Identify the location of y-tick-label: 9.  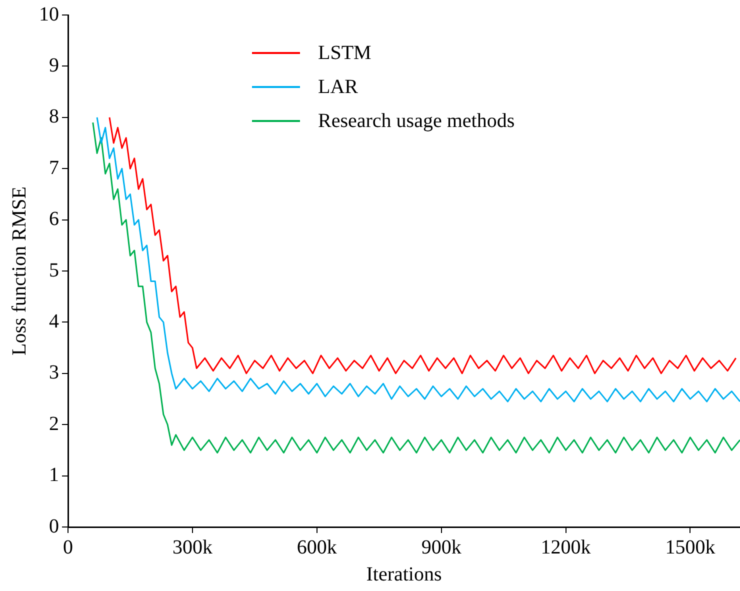
(54, 65).